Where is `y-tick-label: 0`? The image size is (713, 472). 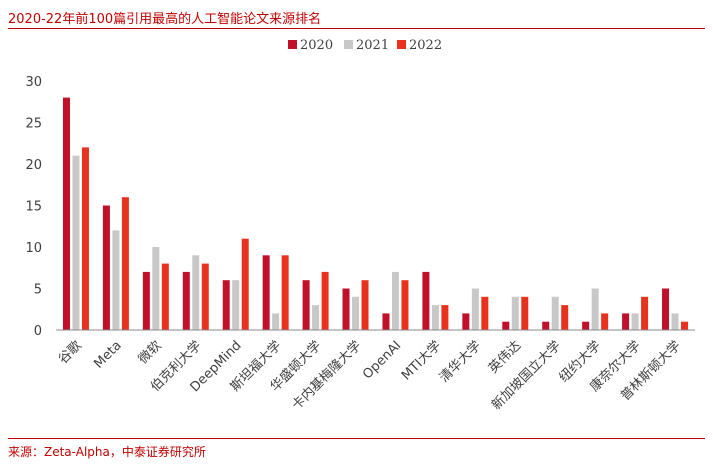
y-tick-label: 0 is located at coordinates (38, 331).